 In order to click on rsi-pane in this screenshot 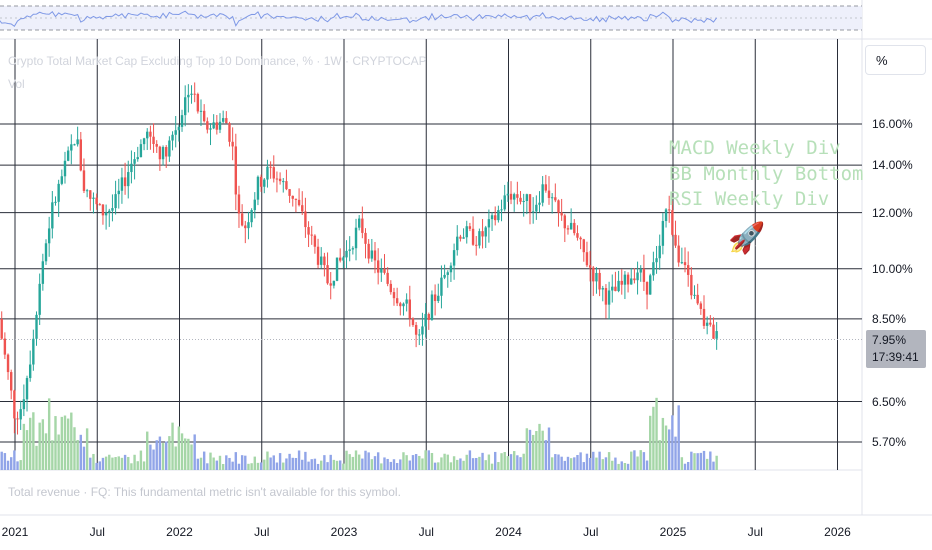, I will do `click(431, 18)`.